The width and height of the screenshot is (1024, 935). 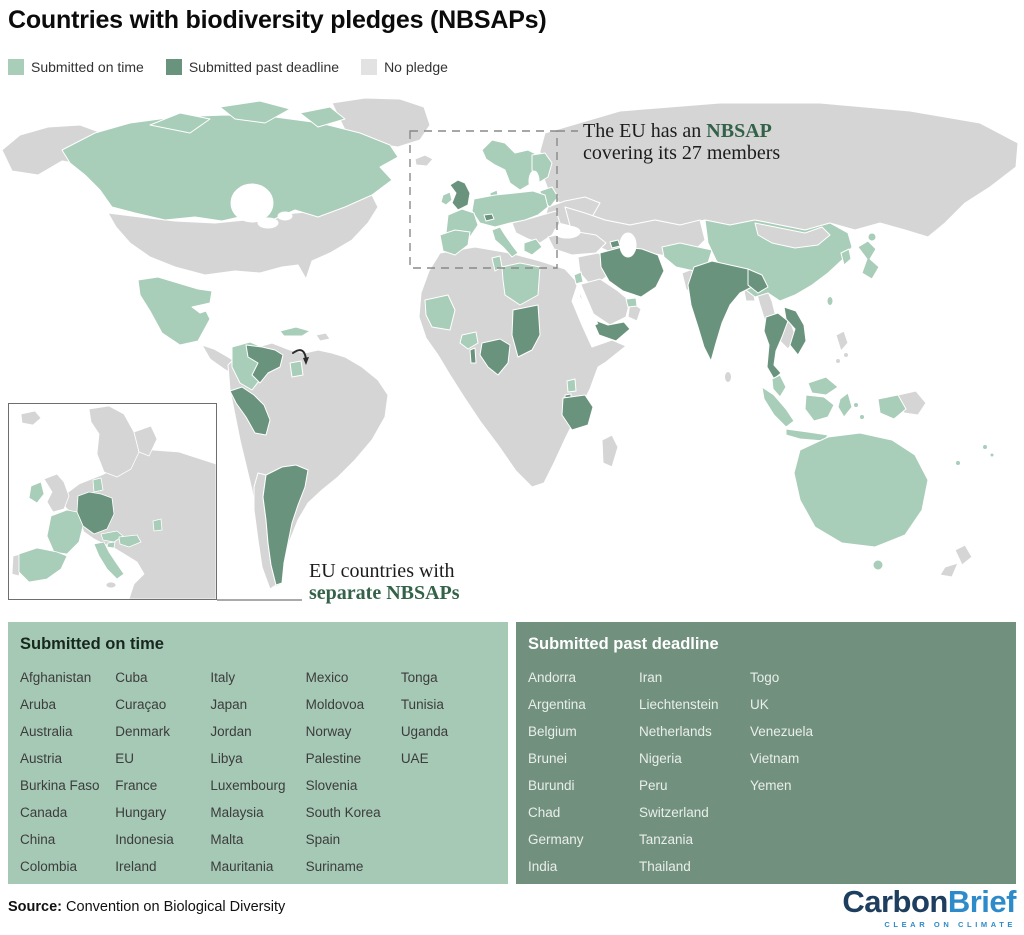 What do you see at coordinates (819, 408) in the screenshot?
I see `country-kalimantan` at bounding box center [819, 408].